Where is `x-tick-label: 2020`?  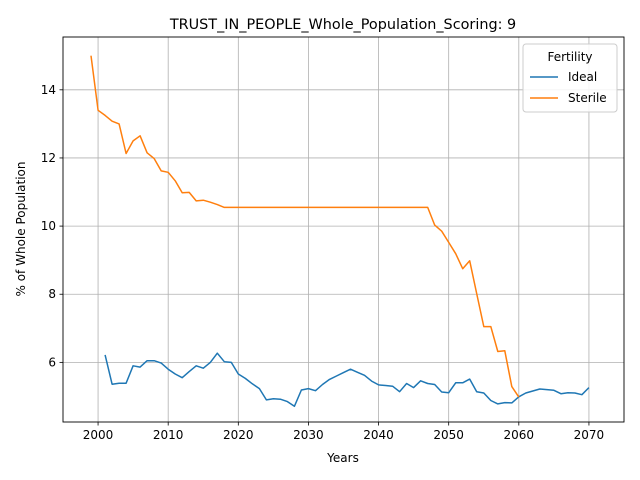
x-tick-label: 2020 is located at coordinates (238, 435).